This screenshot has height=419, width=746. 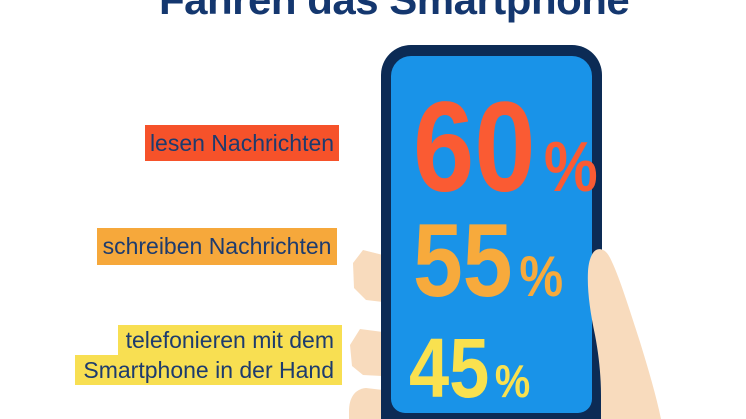 I want to click on stat-value: 60, so click(x=474, y=147).